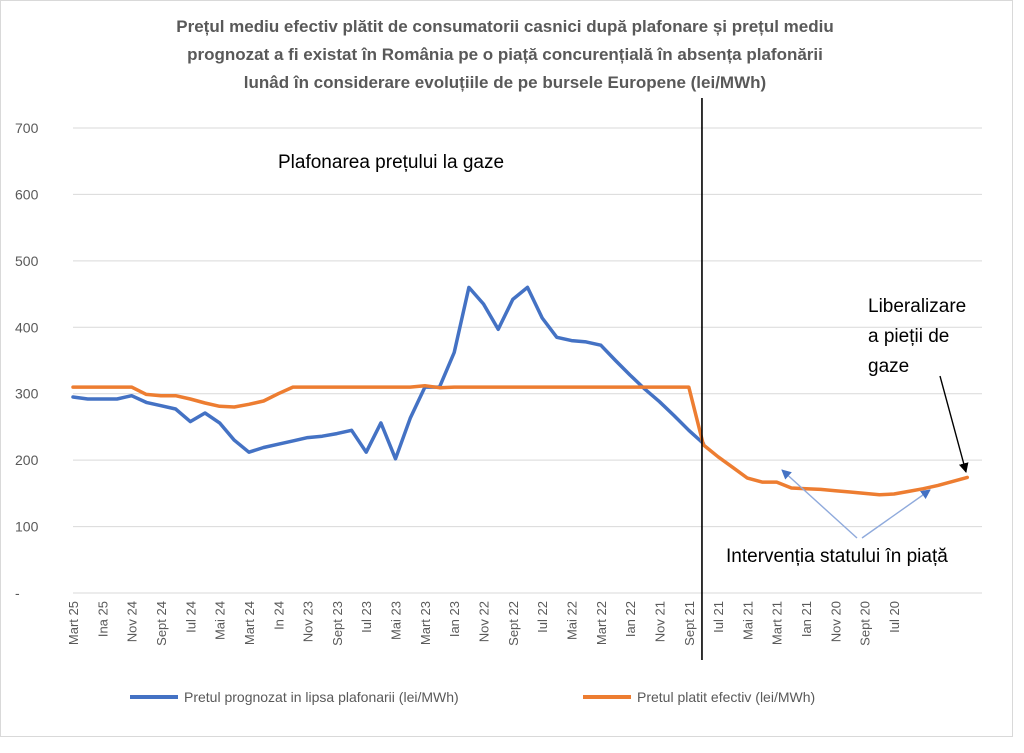 This screenshot has width=1024, height=753. I want to click on y-tick-label: 500, so click(27, 261).